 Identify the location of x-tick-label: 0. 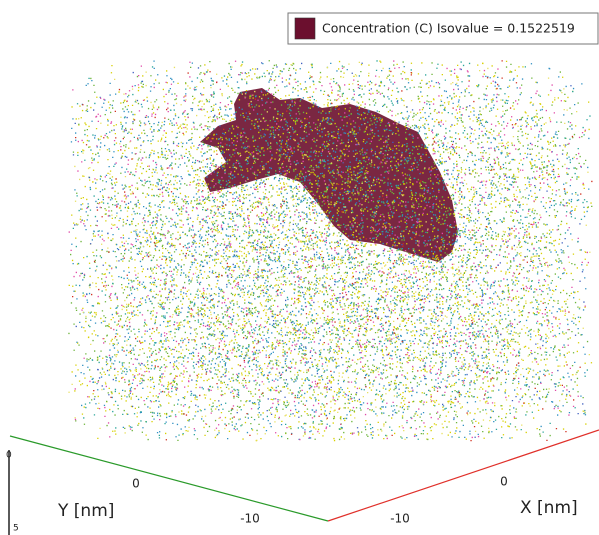
(504, 482).